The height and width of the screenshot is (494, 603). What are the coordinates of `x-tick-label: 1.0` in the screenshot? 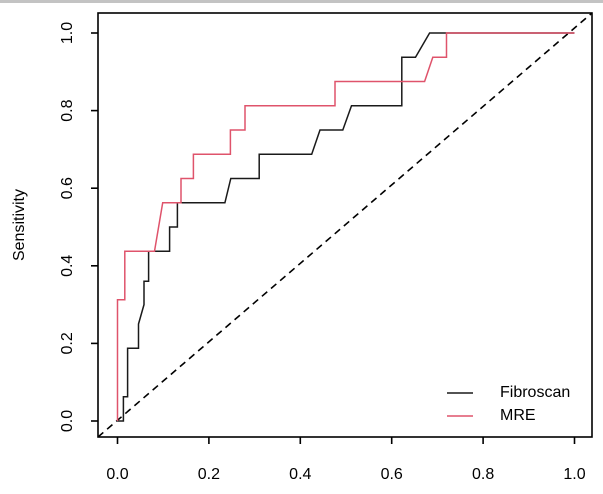 It's located at (574, 474).